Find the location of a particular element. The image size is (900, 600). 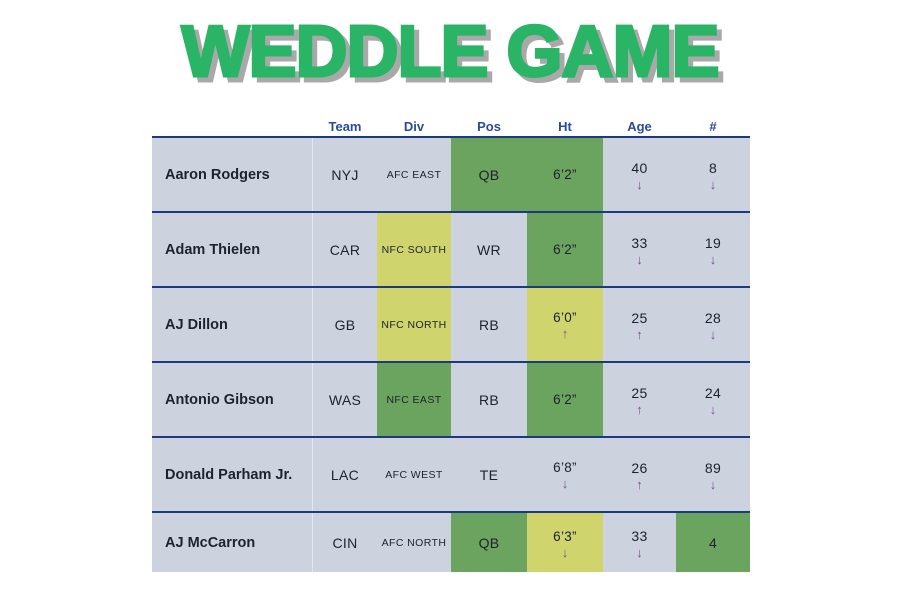

division-value: AFC NORTH is located at coordinates (414, 543).